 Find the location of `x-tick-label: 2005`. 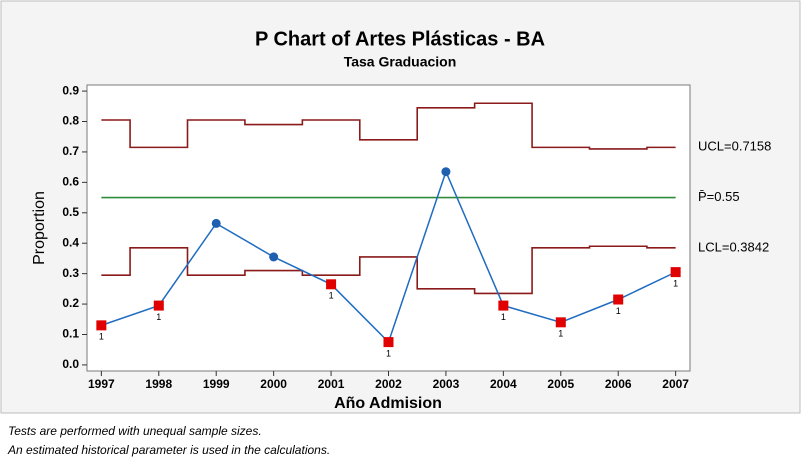

x-tick-label: 2005 is located at coordinates (560, 384).